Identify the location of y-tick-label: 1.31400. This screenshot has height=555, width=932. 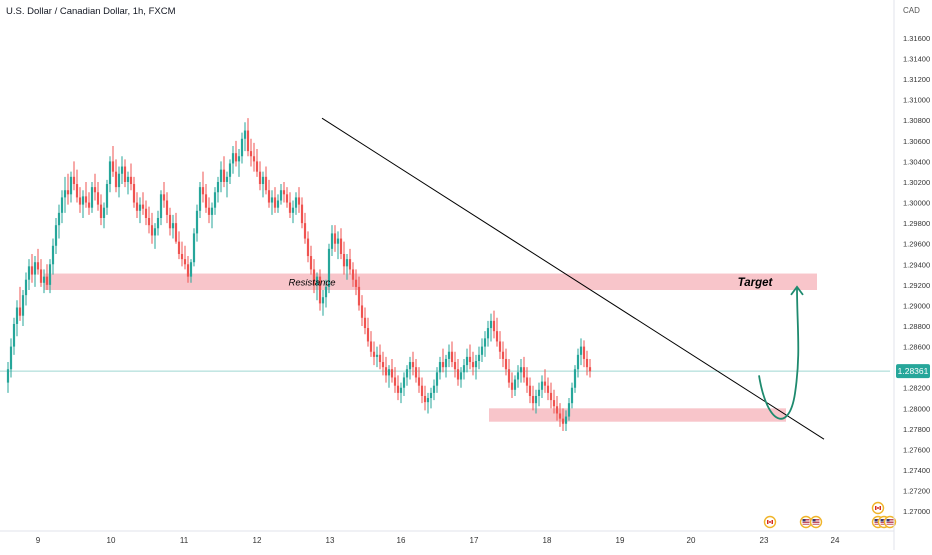
(916, 59).